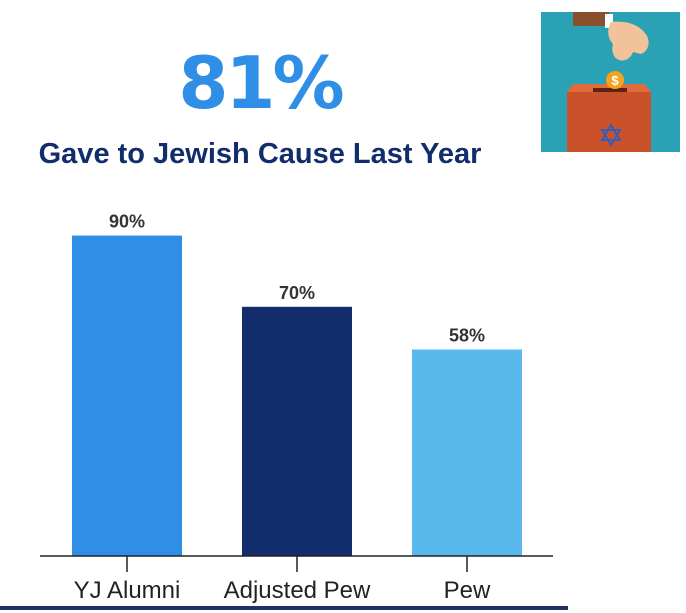 Image resolution: width=686 pixels, height=613 pixels. What do you see at coordinates (260, 154) in the screenshot?
I see `headline-subtitle: Gave to Jewish Cause Last Year` at bounding box center [260, 154].